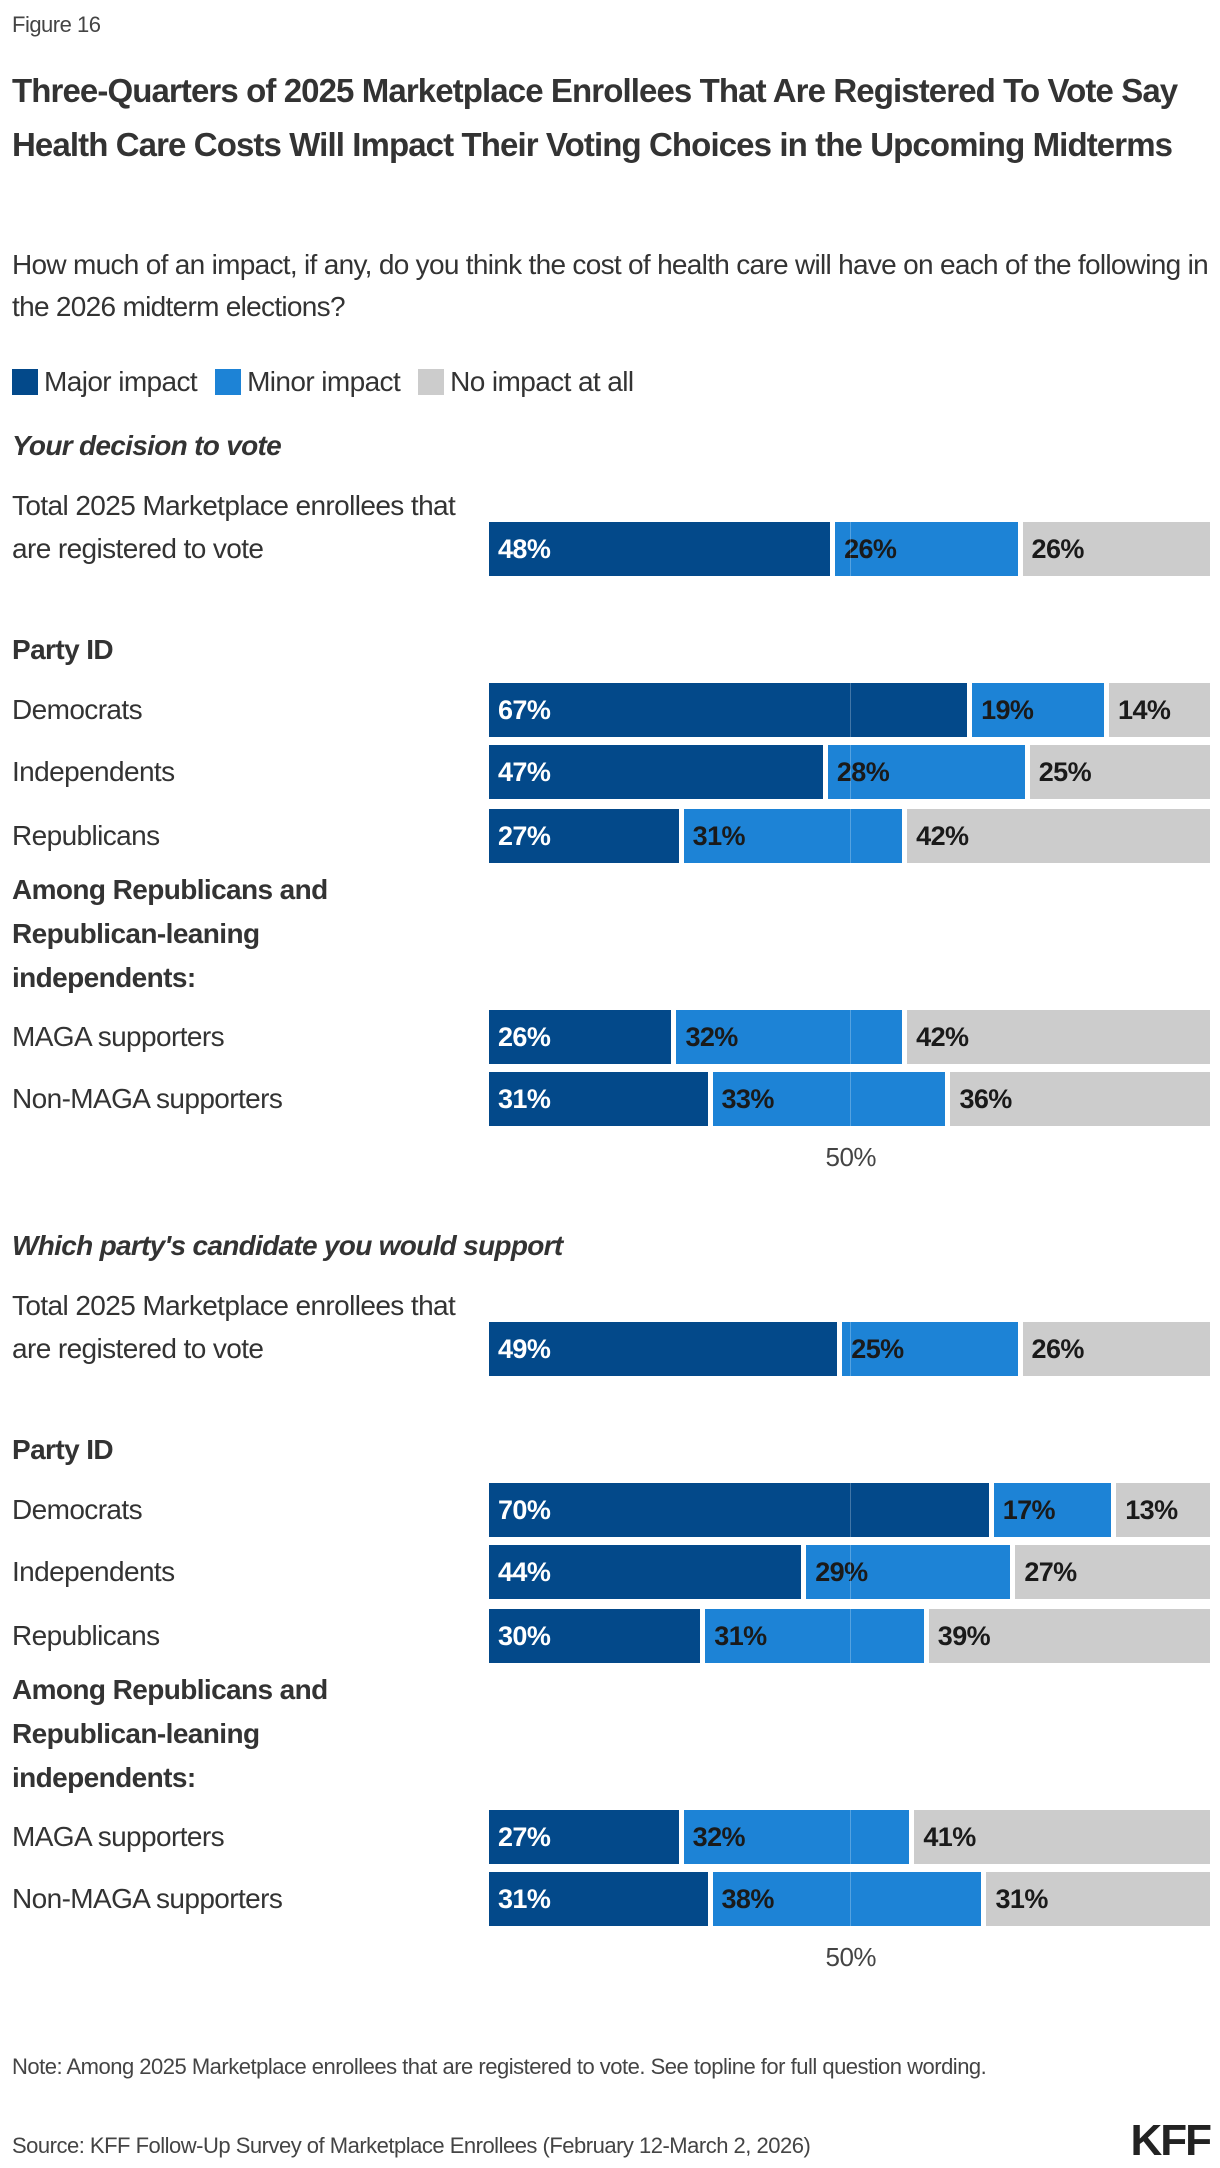  I want to click on data-label: 33%, so click(748, 1099).